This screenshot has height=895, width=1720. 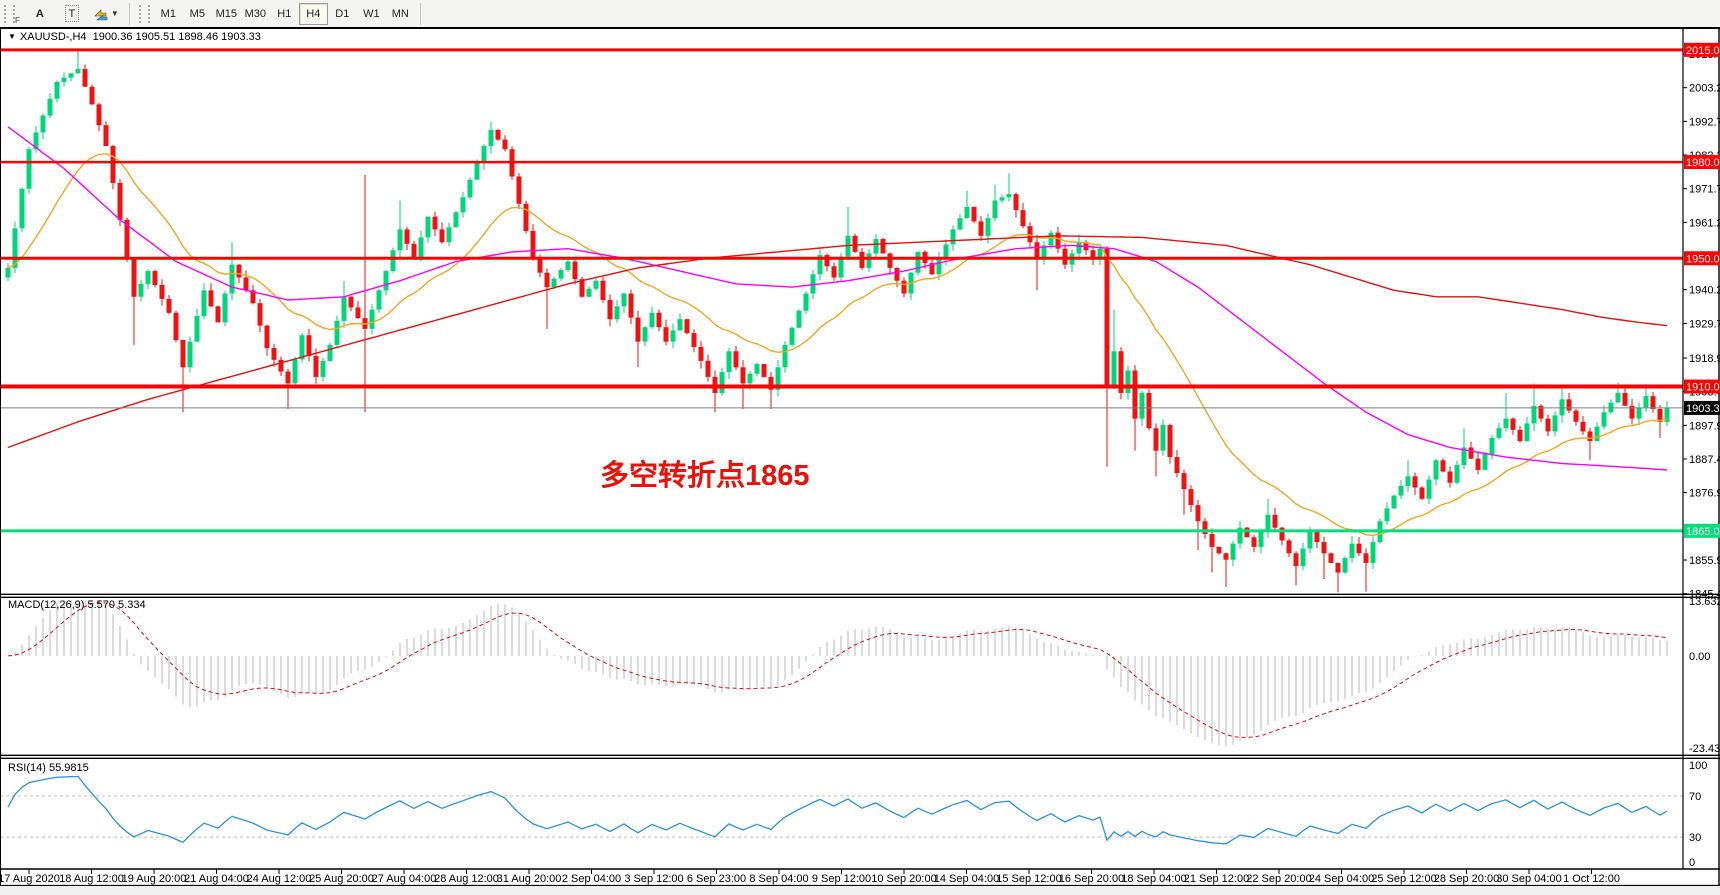 I want to click on time-tick-label: 22 Sep 20:00, so click(x=1278, y=879).